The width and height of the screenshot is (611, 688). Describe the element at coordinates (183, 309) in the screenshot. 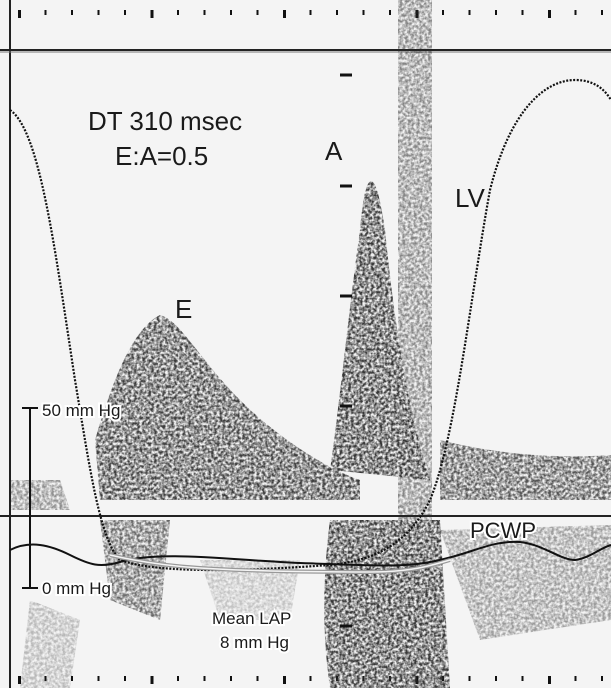

I see `e-wave-label: E` at that location.